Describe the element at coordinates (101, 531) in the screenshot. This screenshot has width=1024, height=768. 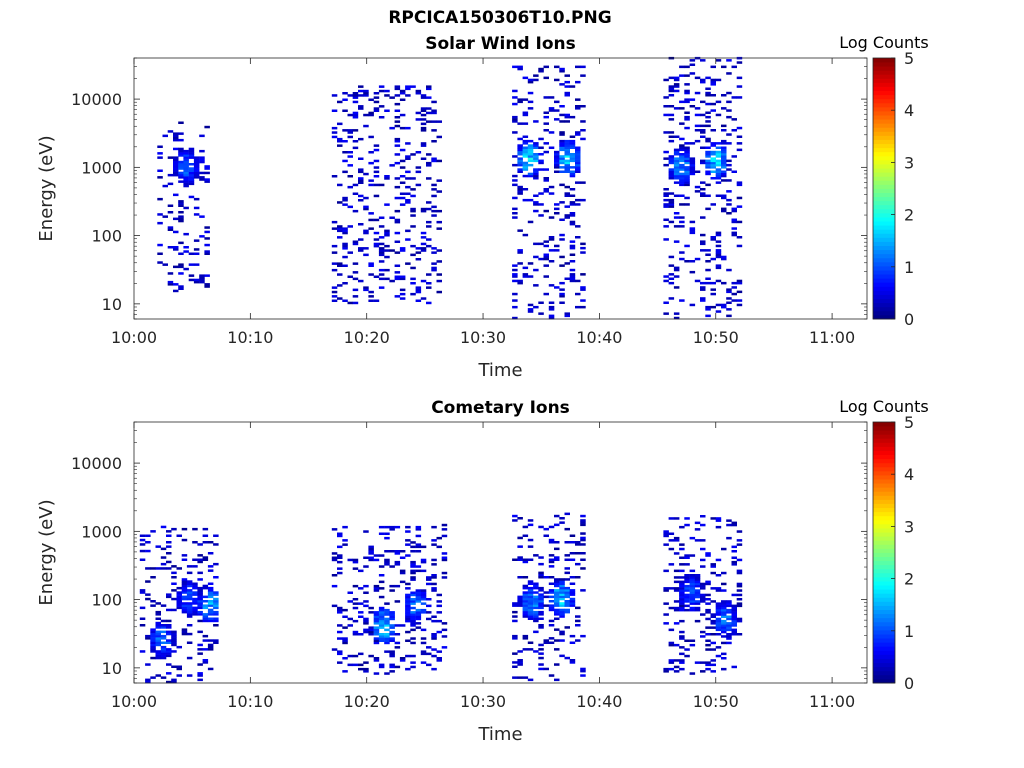
I see `y-tick-label: 1000` at that location.